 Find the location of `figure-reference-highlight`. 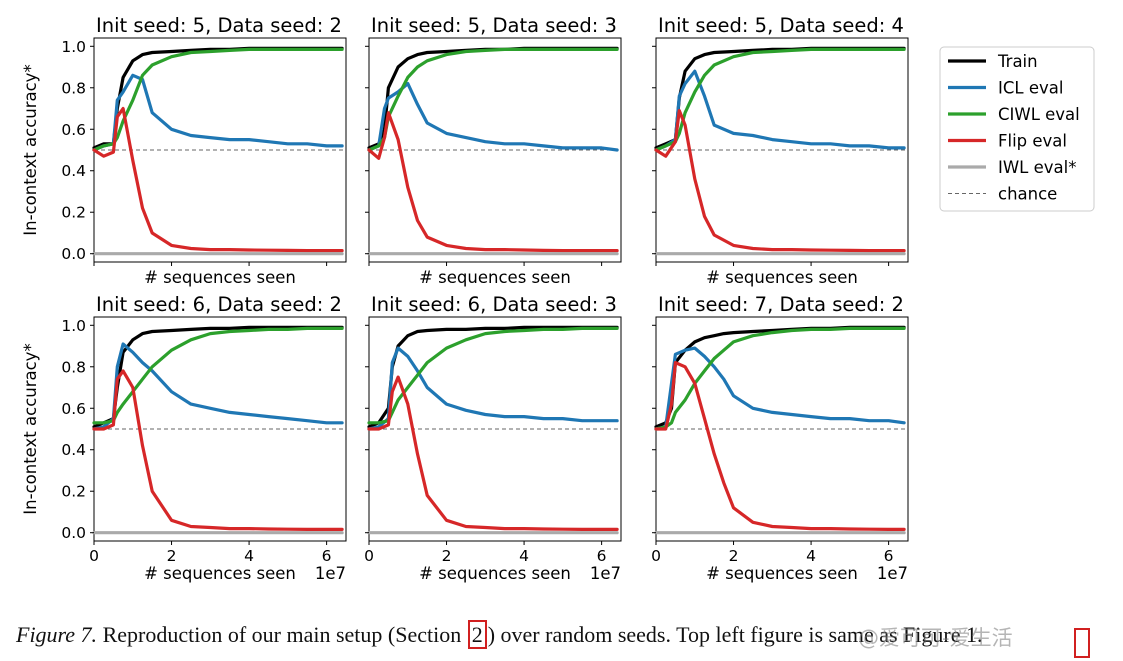

figure-reference-highlight is located at coordinates (1082, 643).